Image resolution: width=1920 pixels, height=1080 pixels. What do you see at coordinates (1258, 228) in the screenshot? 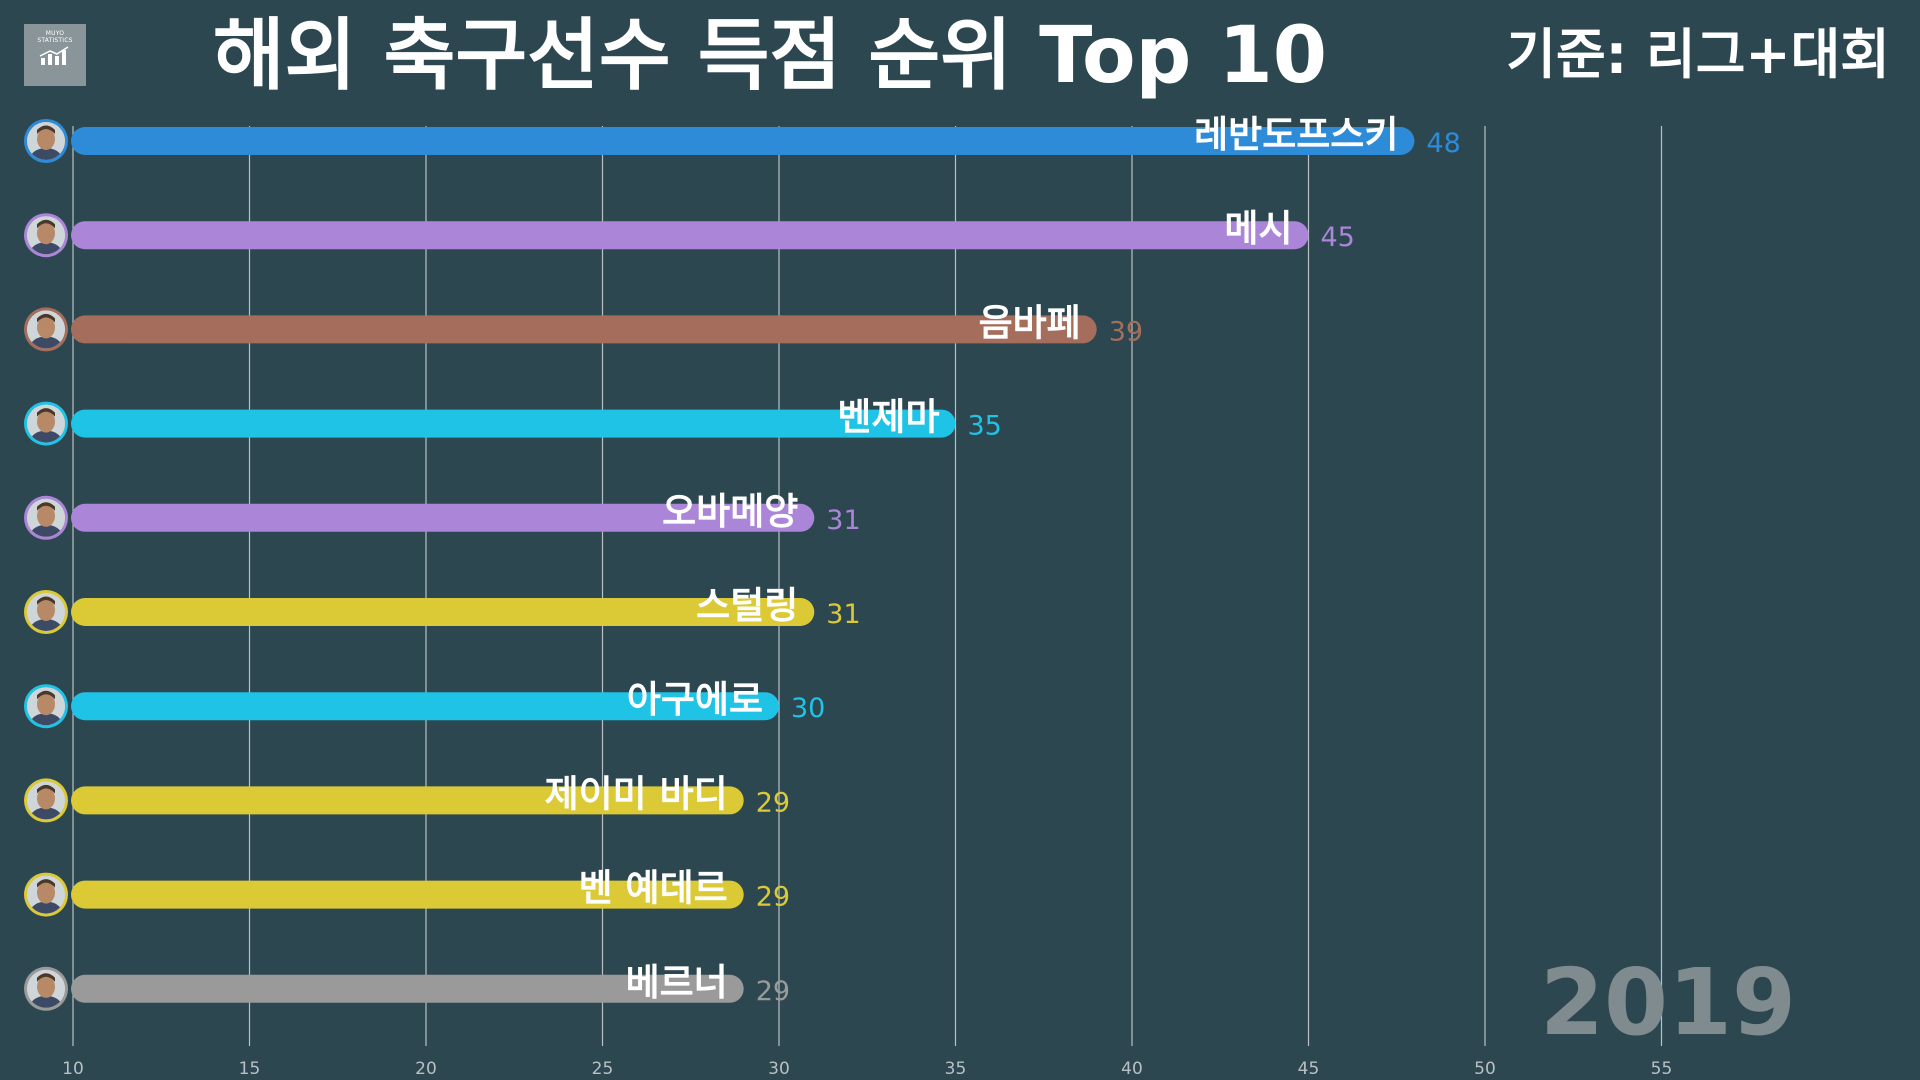
I see `bar-name-label: 메시` at bounding box center [1258, 228].